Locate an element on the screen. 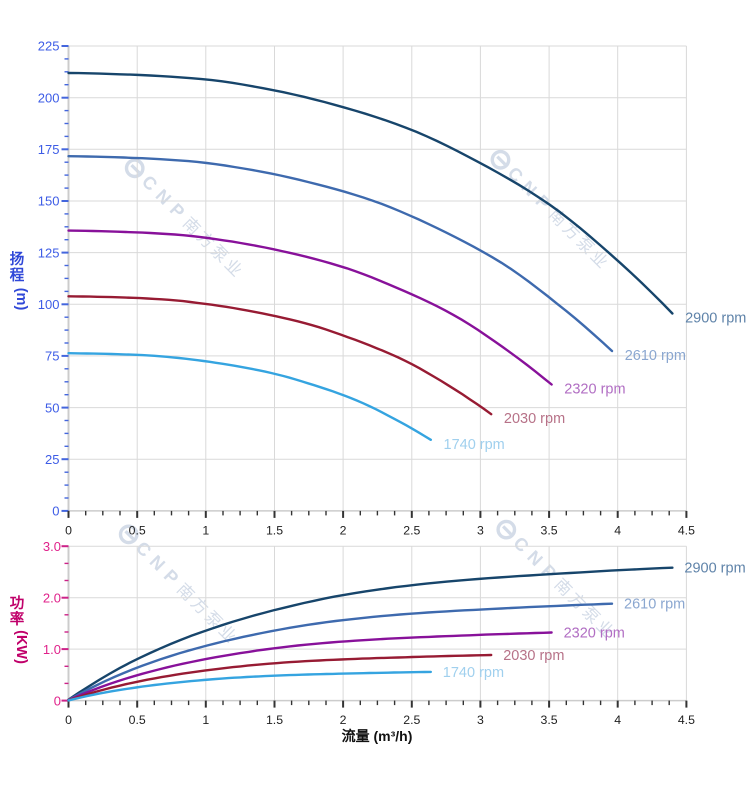 This screenshot has height=797, width=752. svg-text: 扬 is located at coordinates (17, 259).